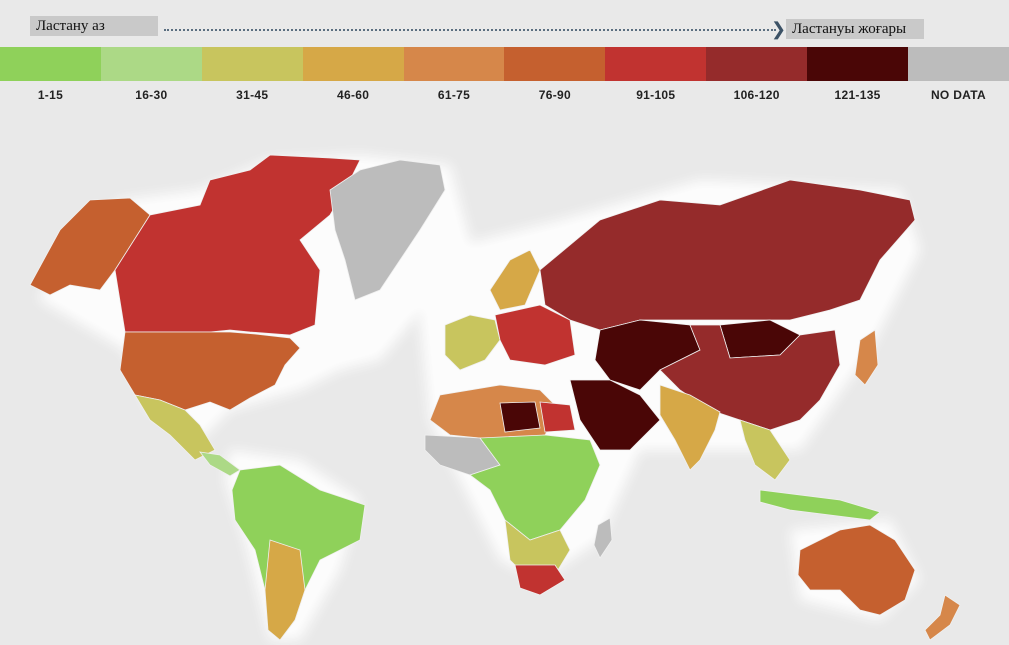  What do you see at coordinates (520, 417) in the screenshot?
I see `region-libya` at bounding box center [520, 417].